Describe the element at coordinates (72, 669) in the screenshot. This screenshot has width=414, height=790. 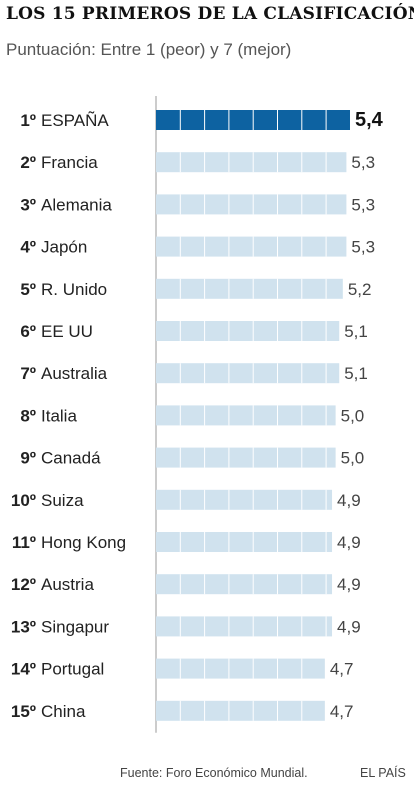
I see `category-label: Portugal` at that location.